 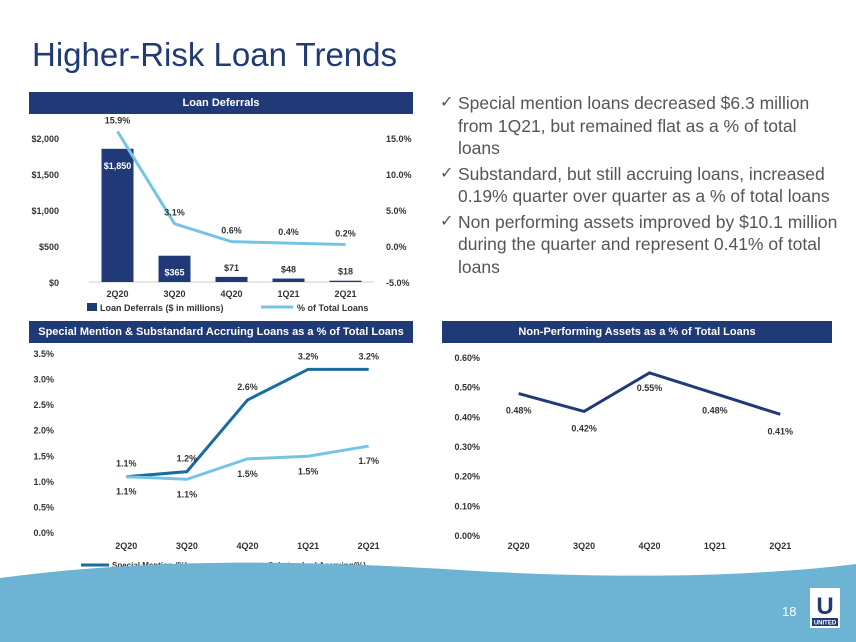 What do you see at coordinates (43, 354) in the screenshot?
I see `y-tick-label: 3.5%` at bounding box center [43, 354].